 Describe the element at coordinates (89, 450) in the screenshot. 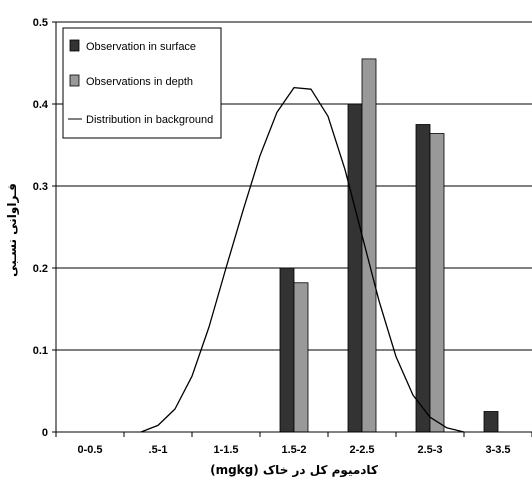

I see `x-tick-label-0: 0-0.5` at that location.